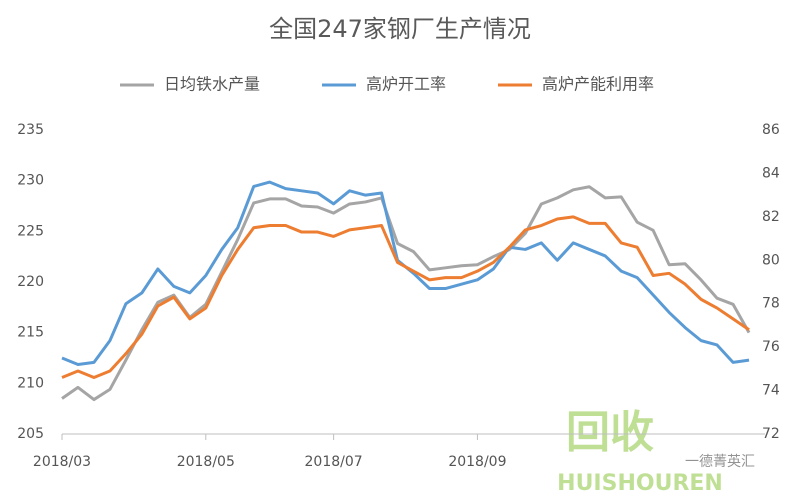  I want to click on y-tick-label: 210, so click(30, 383).